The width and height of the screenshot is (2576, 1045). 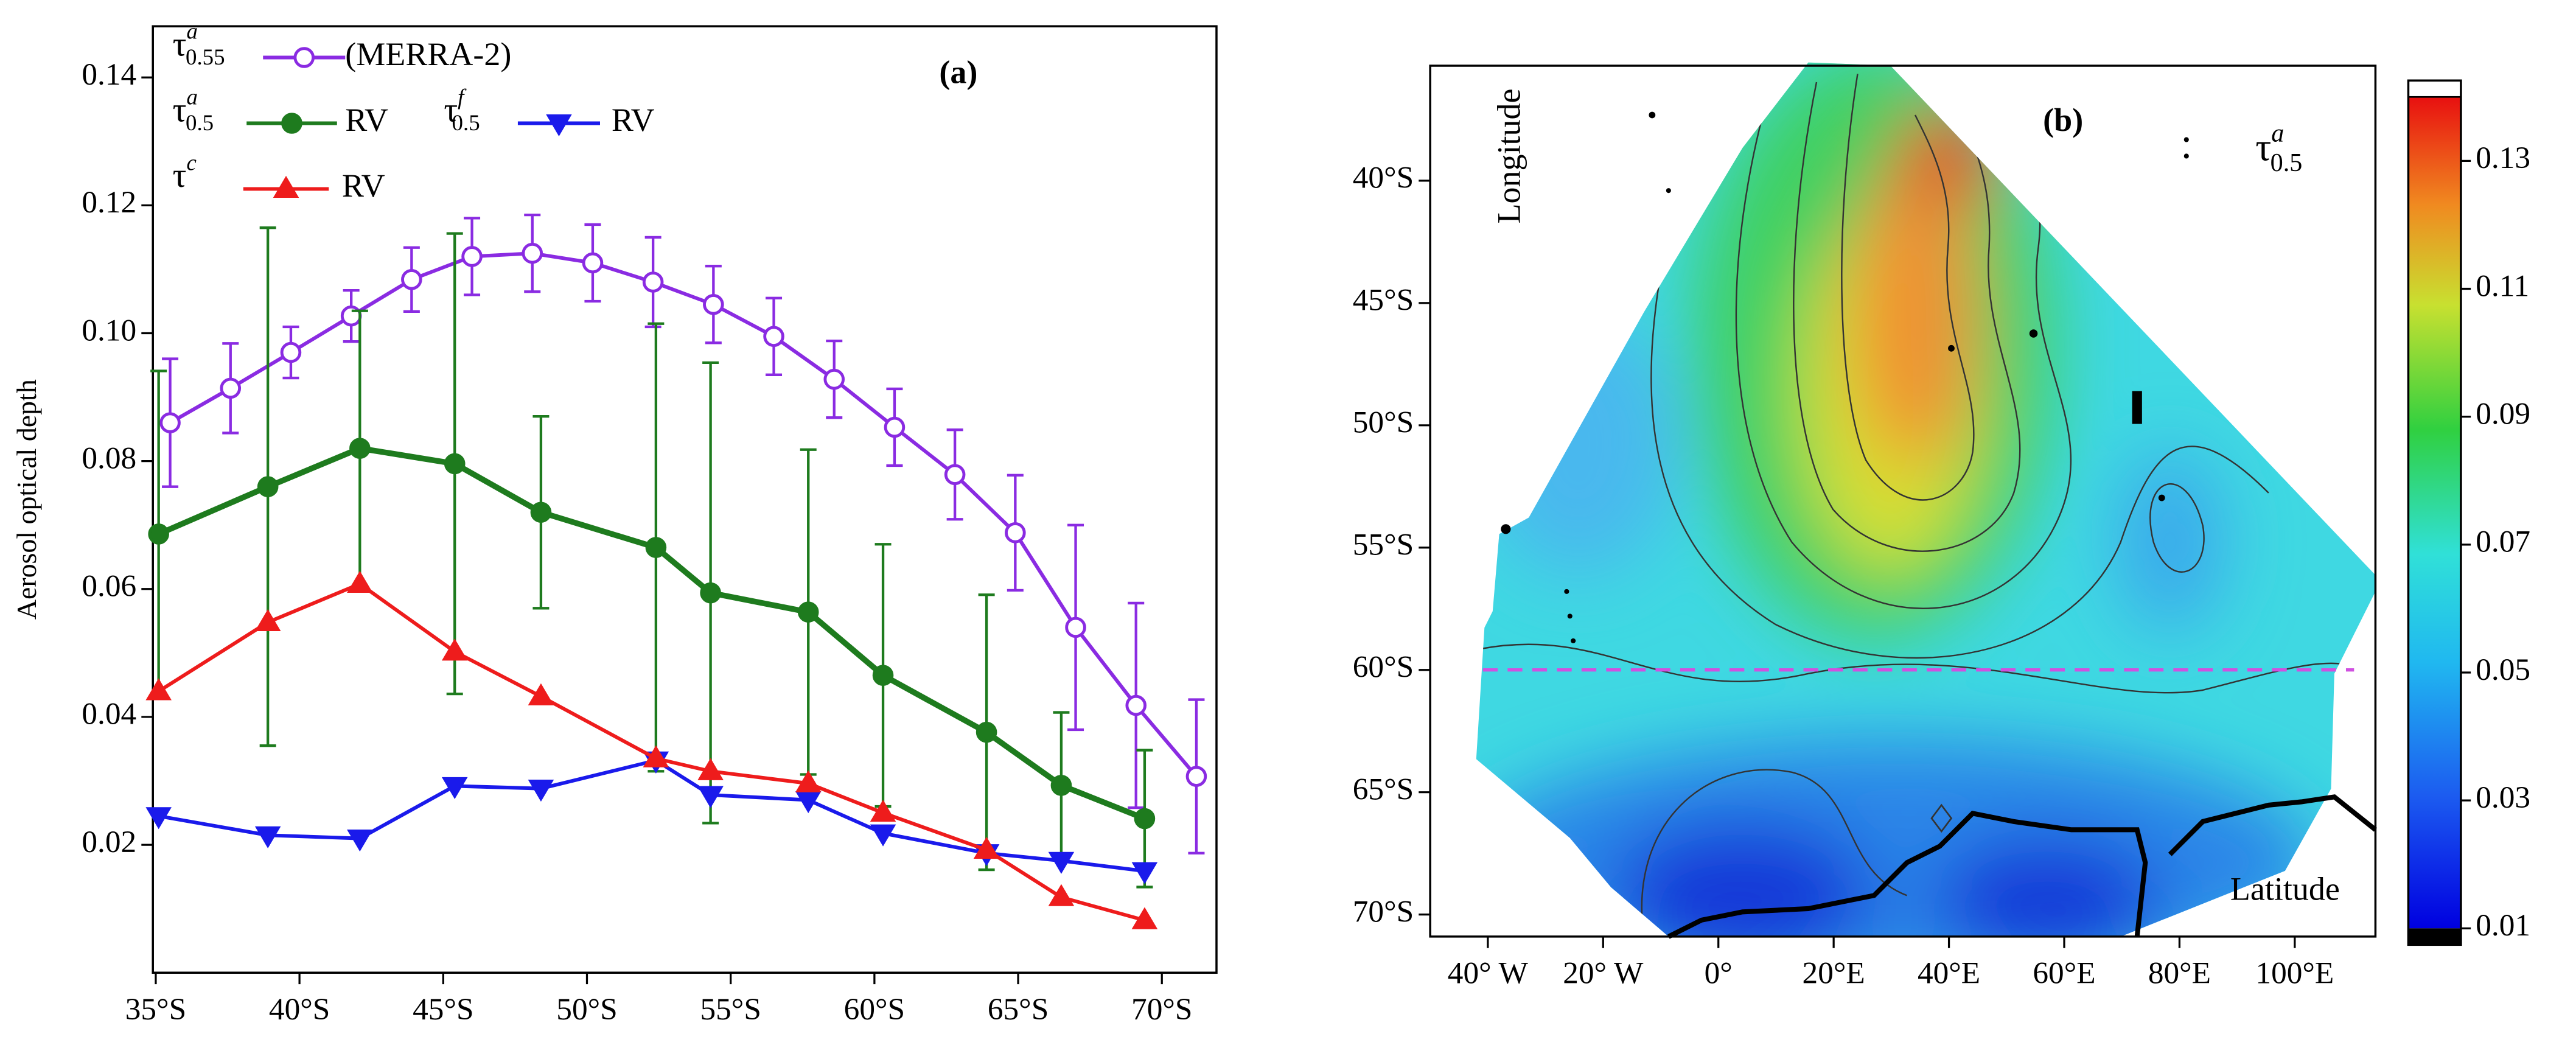 What do you see at coordinates (1834, 973) in the screenshot?
I see `x-tick-label: 20°E` at bounding box center [1834, 973].